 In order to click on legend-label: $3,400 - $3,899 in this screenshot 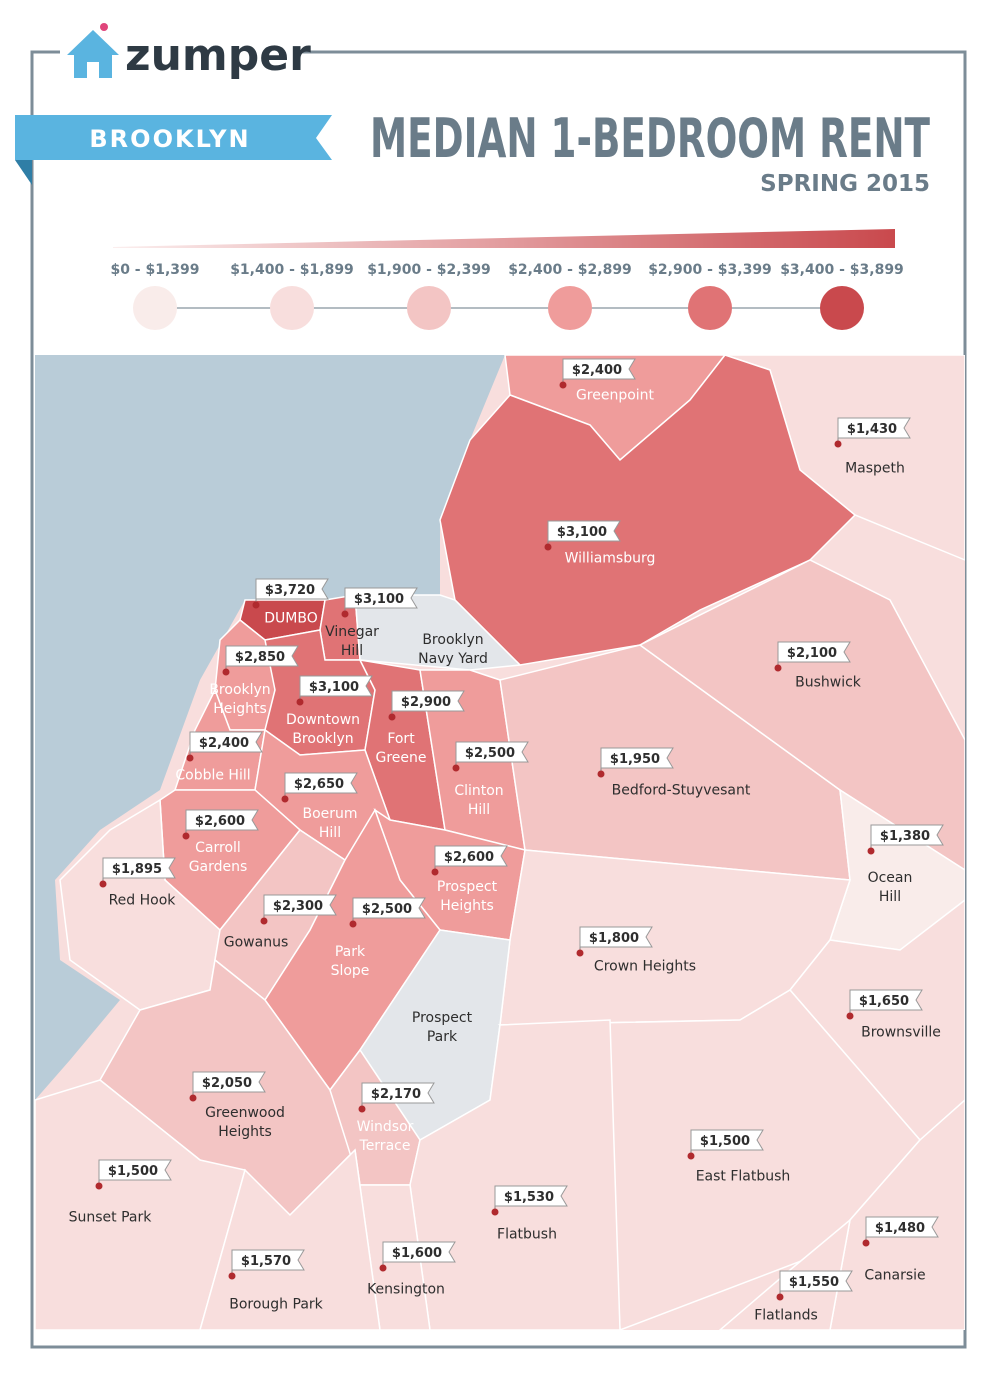, I will do `click(842, 270)`.